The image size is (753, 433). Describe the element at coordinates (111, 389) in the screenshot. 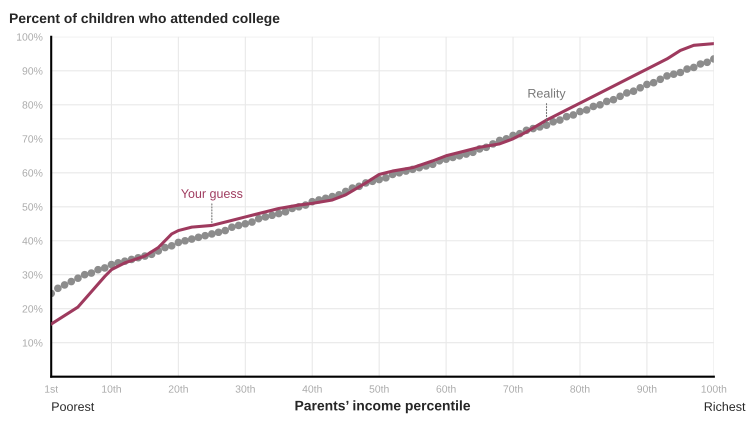

I see `x-tick-label: 10th` at that location.